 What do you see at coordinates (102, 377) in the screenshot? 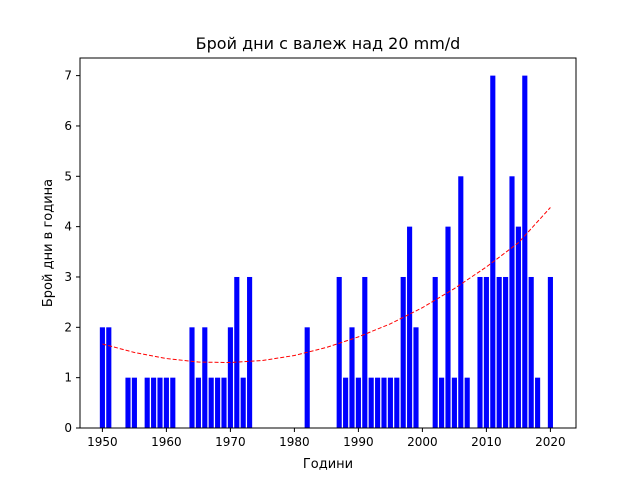
I see `bar-1950` at bounding box center [102, 377].